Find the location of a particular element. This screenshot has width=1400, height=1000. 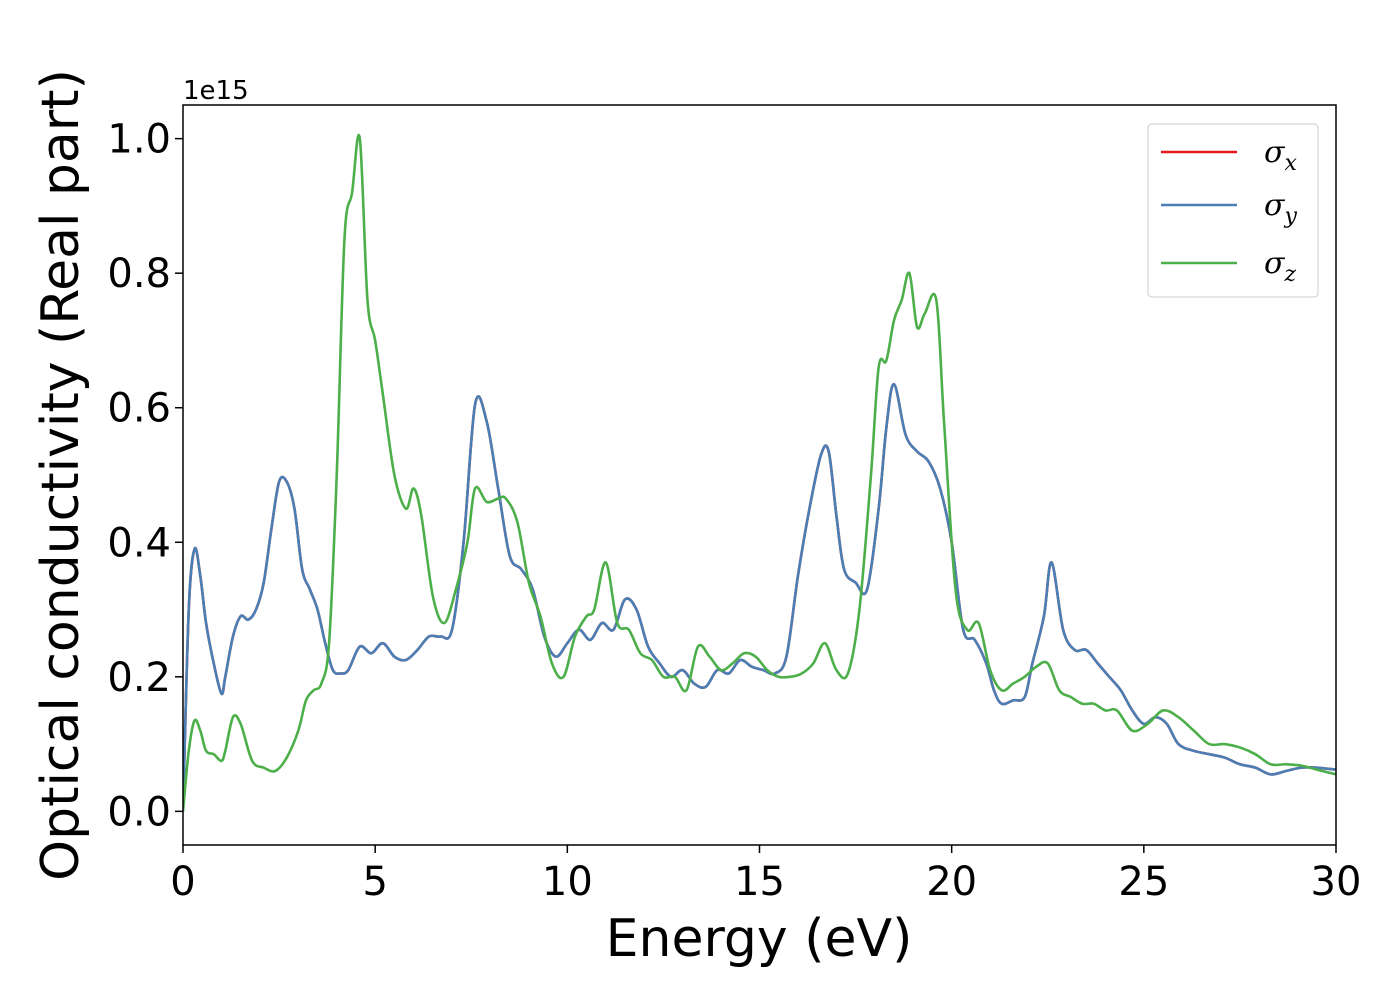

y-tick-label: 0.8 is located at coordinates (139, 274).